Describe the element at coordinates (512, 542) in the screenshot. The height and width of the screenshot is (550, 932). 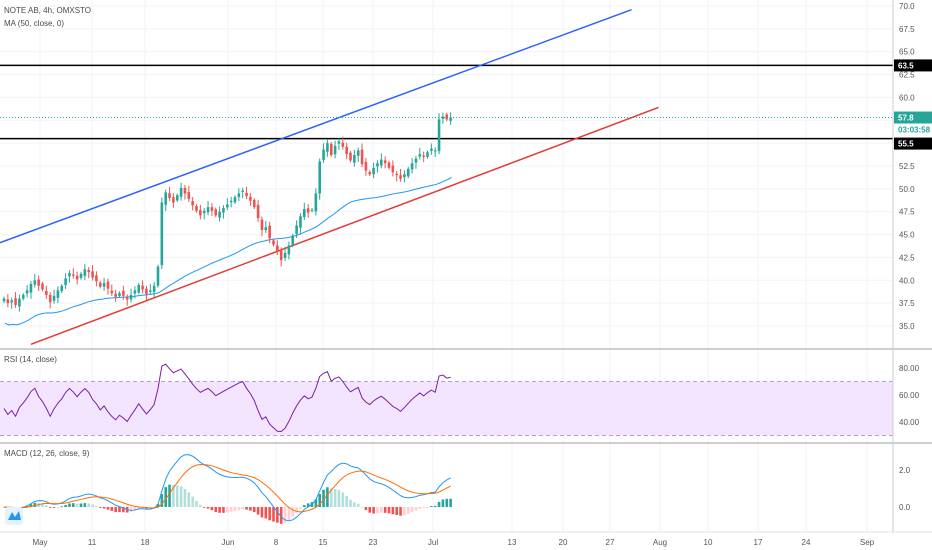
I see `time-tick-label: 13` at that location.